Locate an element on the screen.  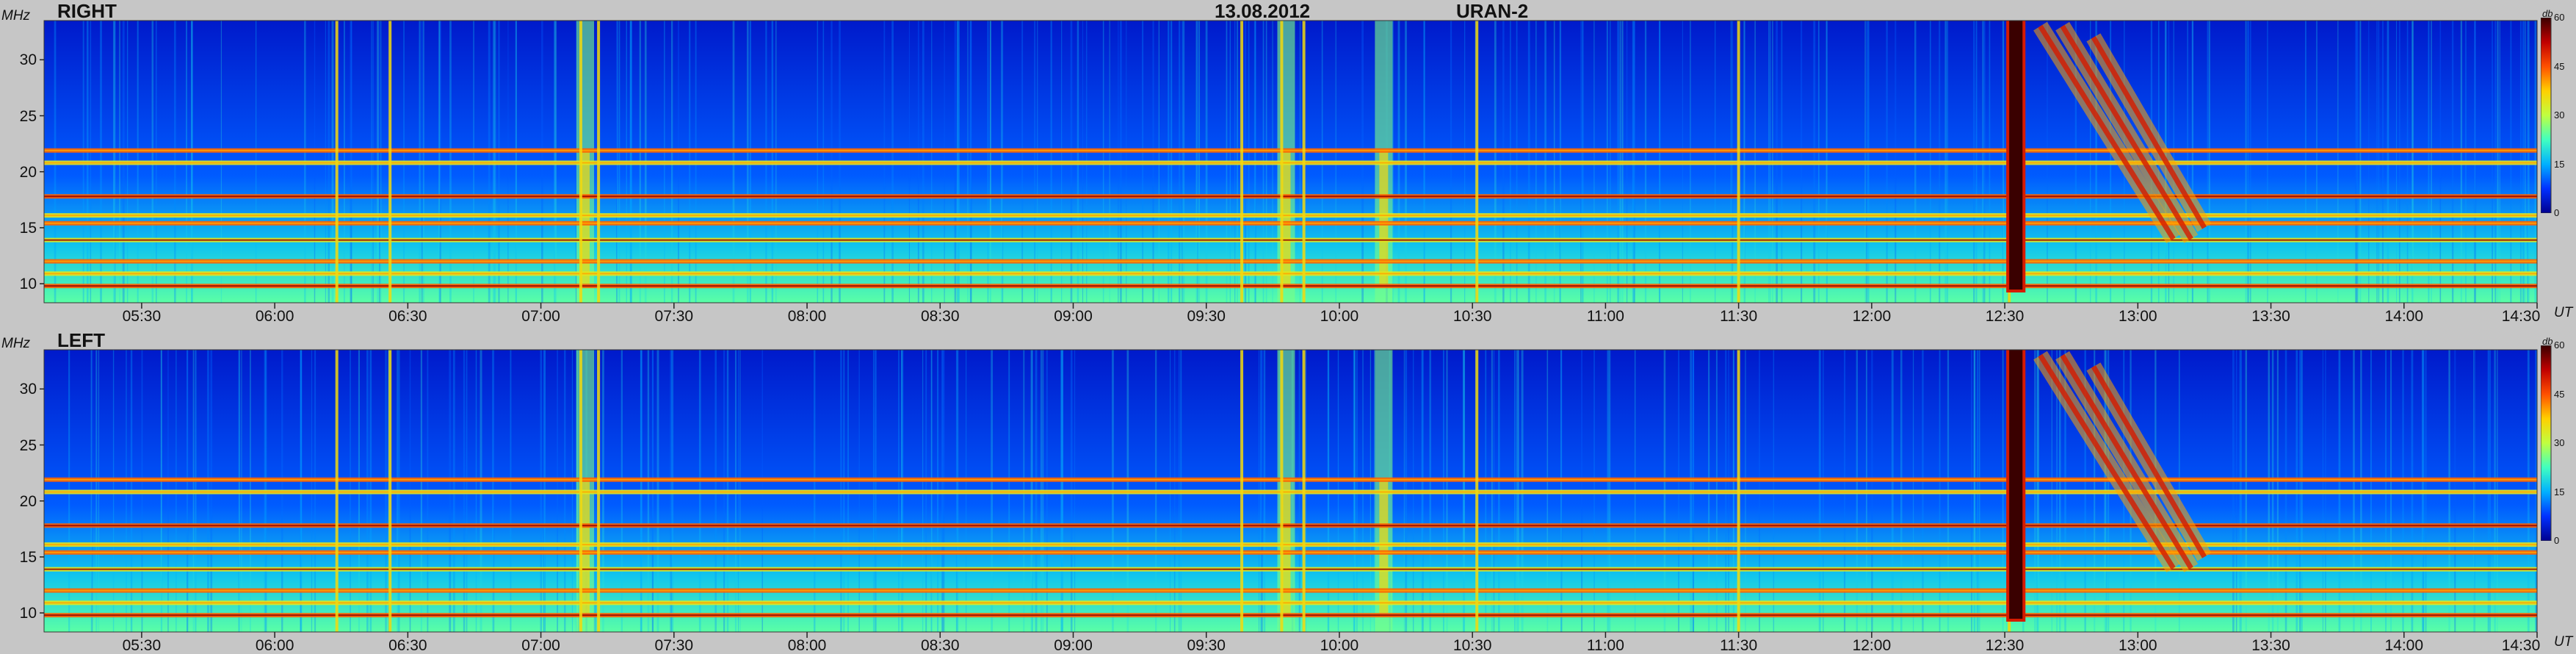
colorbar-tick-label: 15 is located at coordinates (2559, 164).